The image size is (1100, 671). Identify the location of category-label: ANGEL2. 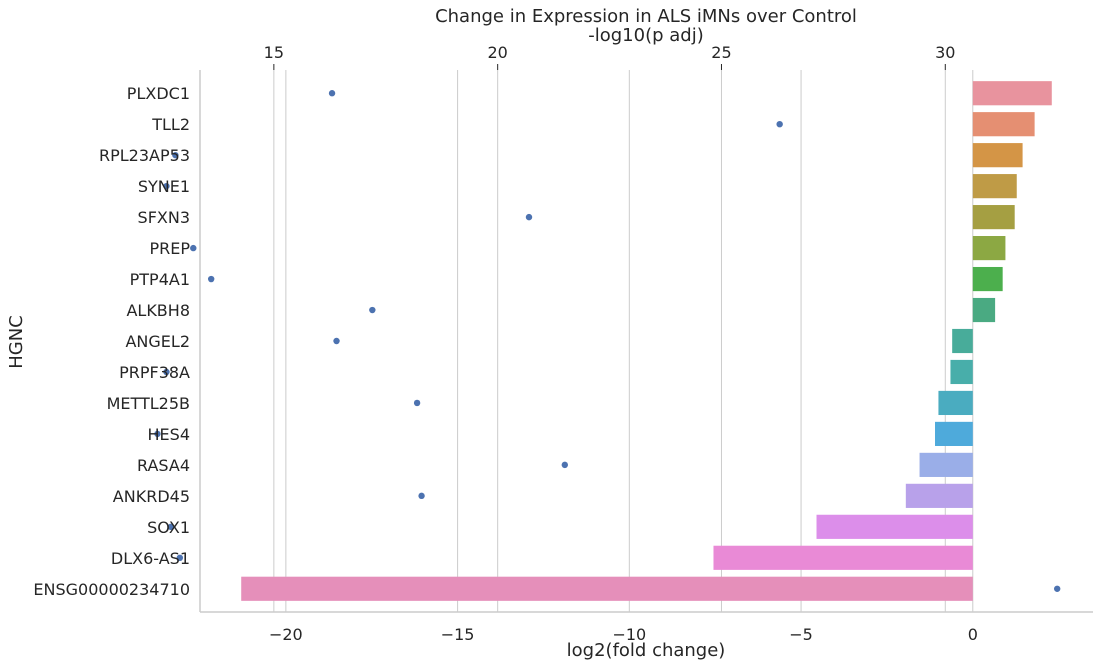
(157, 341).